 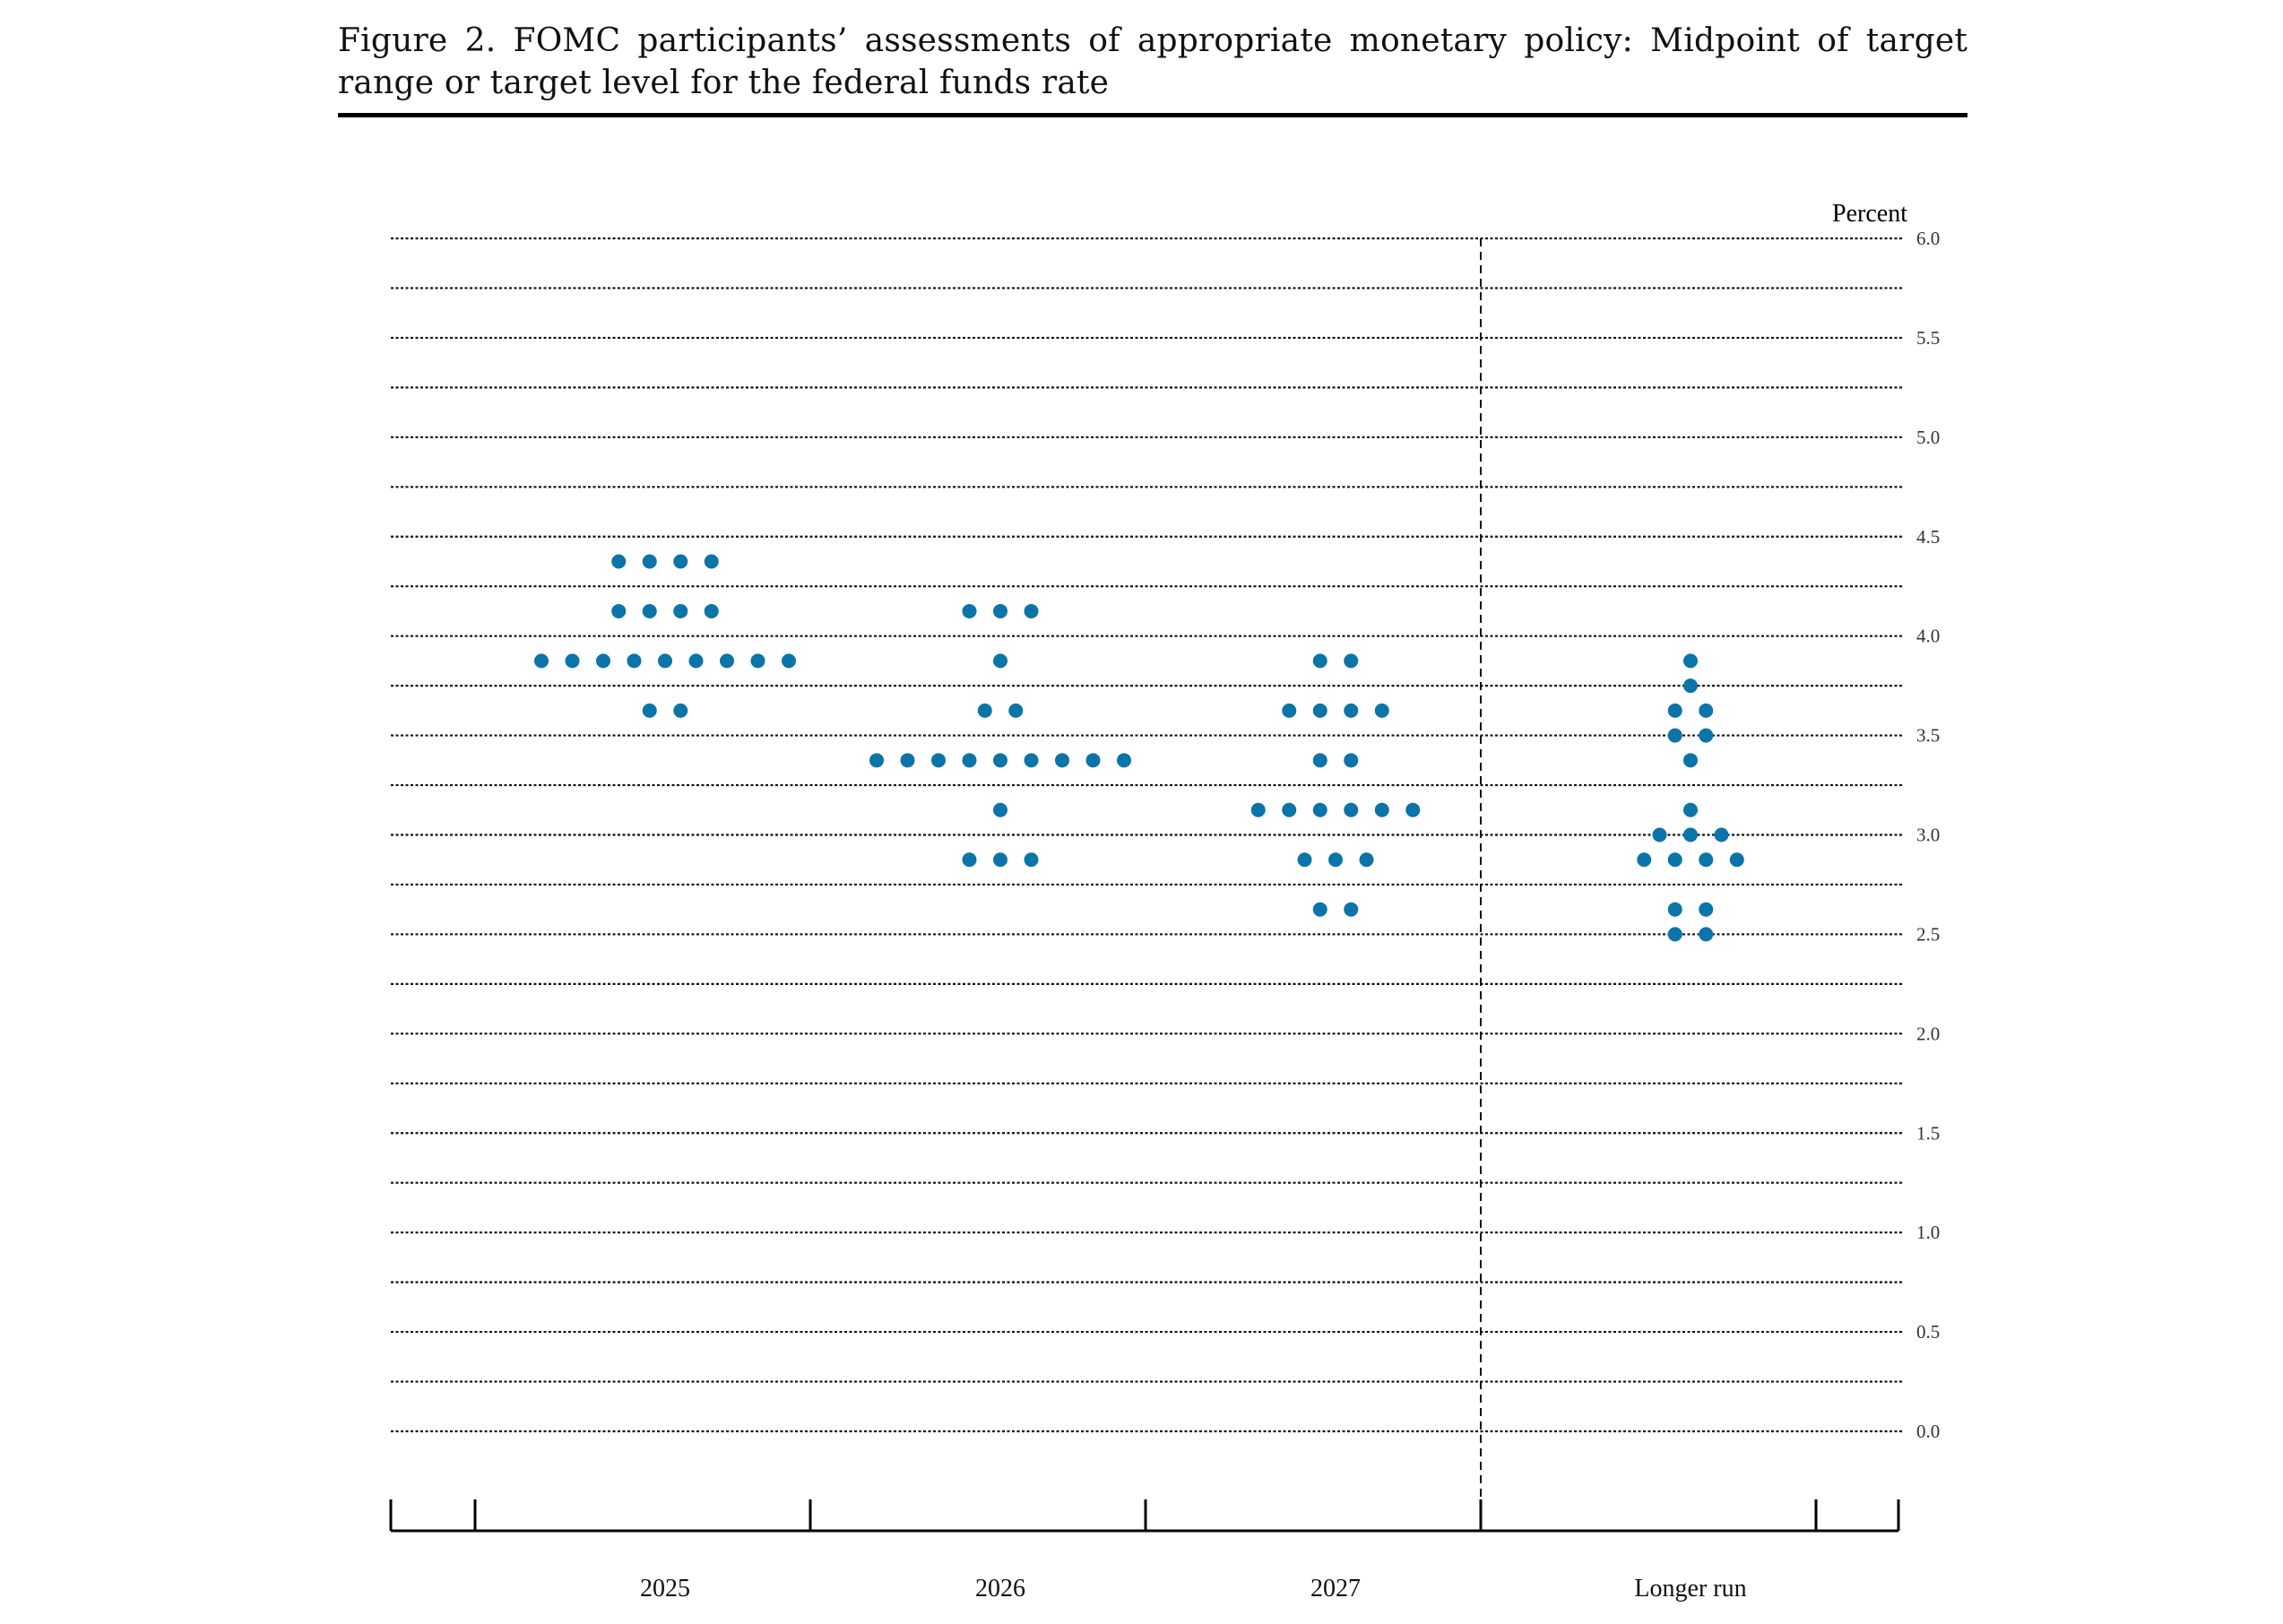 I want to click on y-tick-label: 0.0, so click(x=1928, y=1431).